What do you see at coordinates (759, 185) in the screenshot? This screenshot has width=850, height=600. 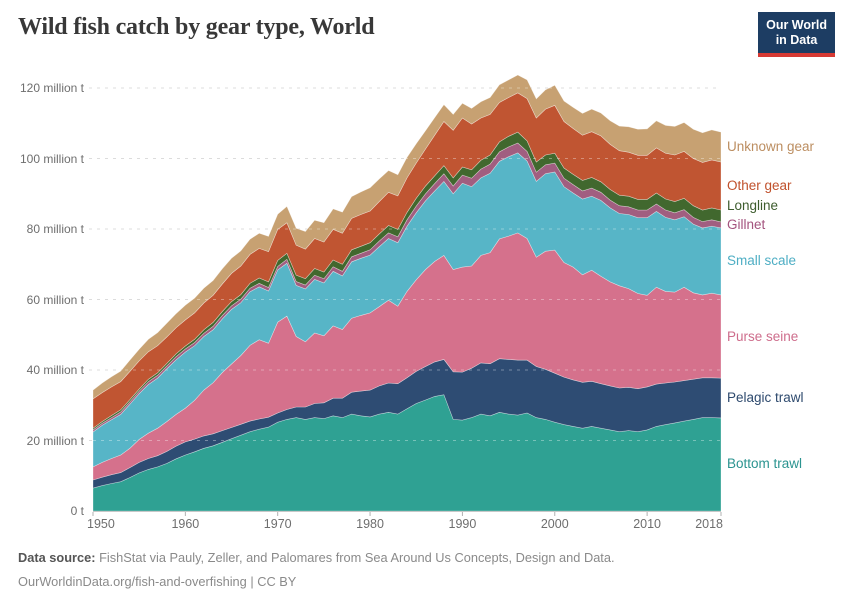 I see `legend-item-other-gear: Other gear` at bounding box center [759, 185].